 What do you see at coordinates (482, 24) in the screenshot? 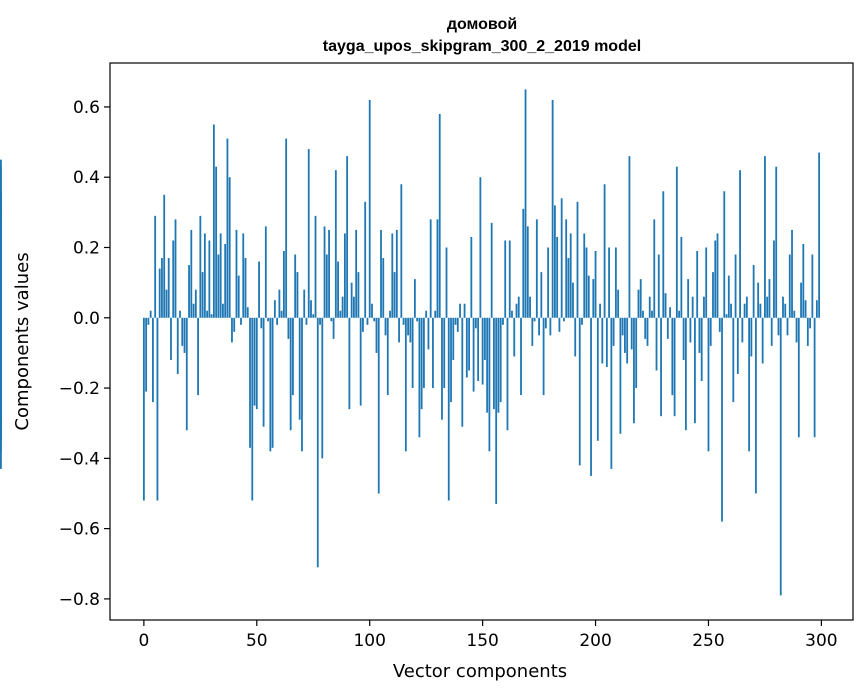
I see `chart-title: домовой` at bounding box center [482, 24].